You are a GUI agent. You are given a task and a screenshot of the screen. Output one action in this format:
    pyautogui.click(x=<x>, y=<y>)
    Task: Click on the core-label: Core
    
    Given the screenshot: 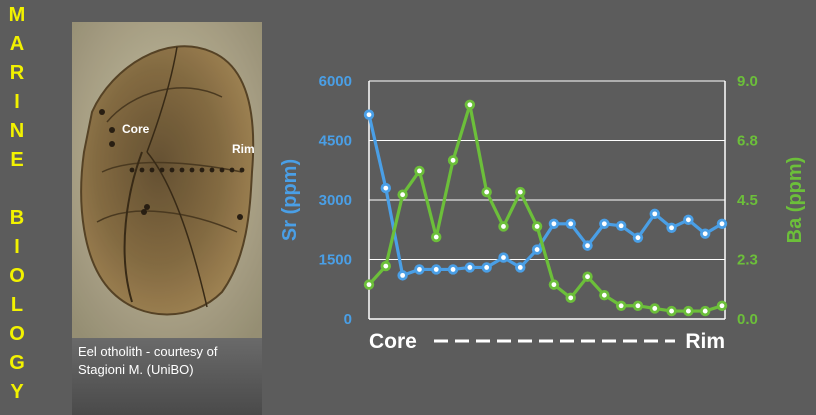 What is the action you would take?
    pyautogui.click(x=136, y=129)
    